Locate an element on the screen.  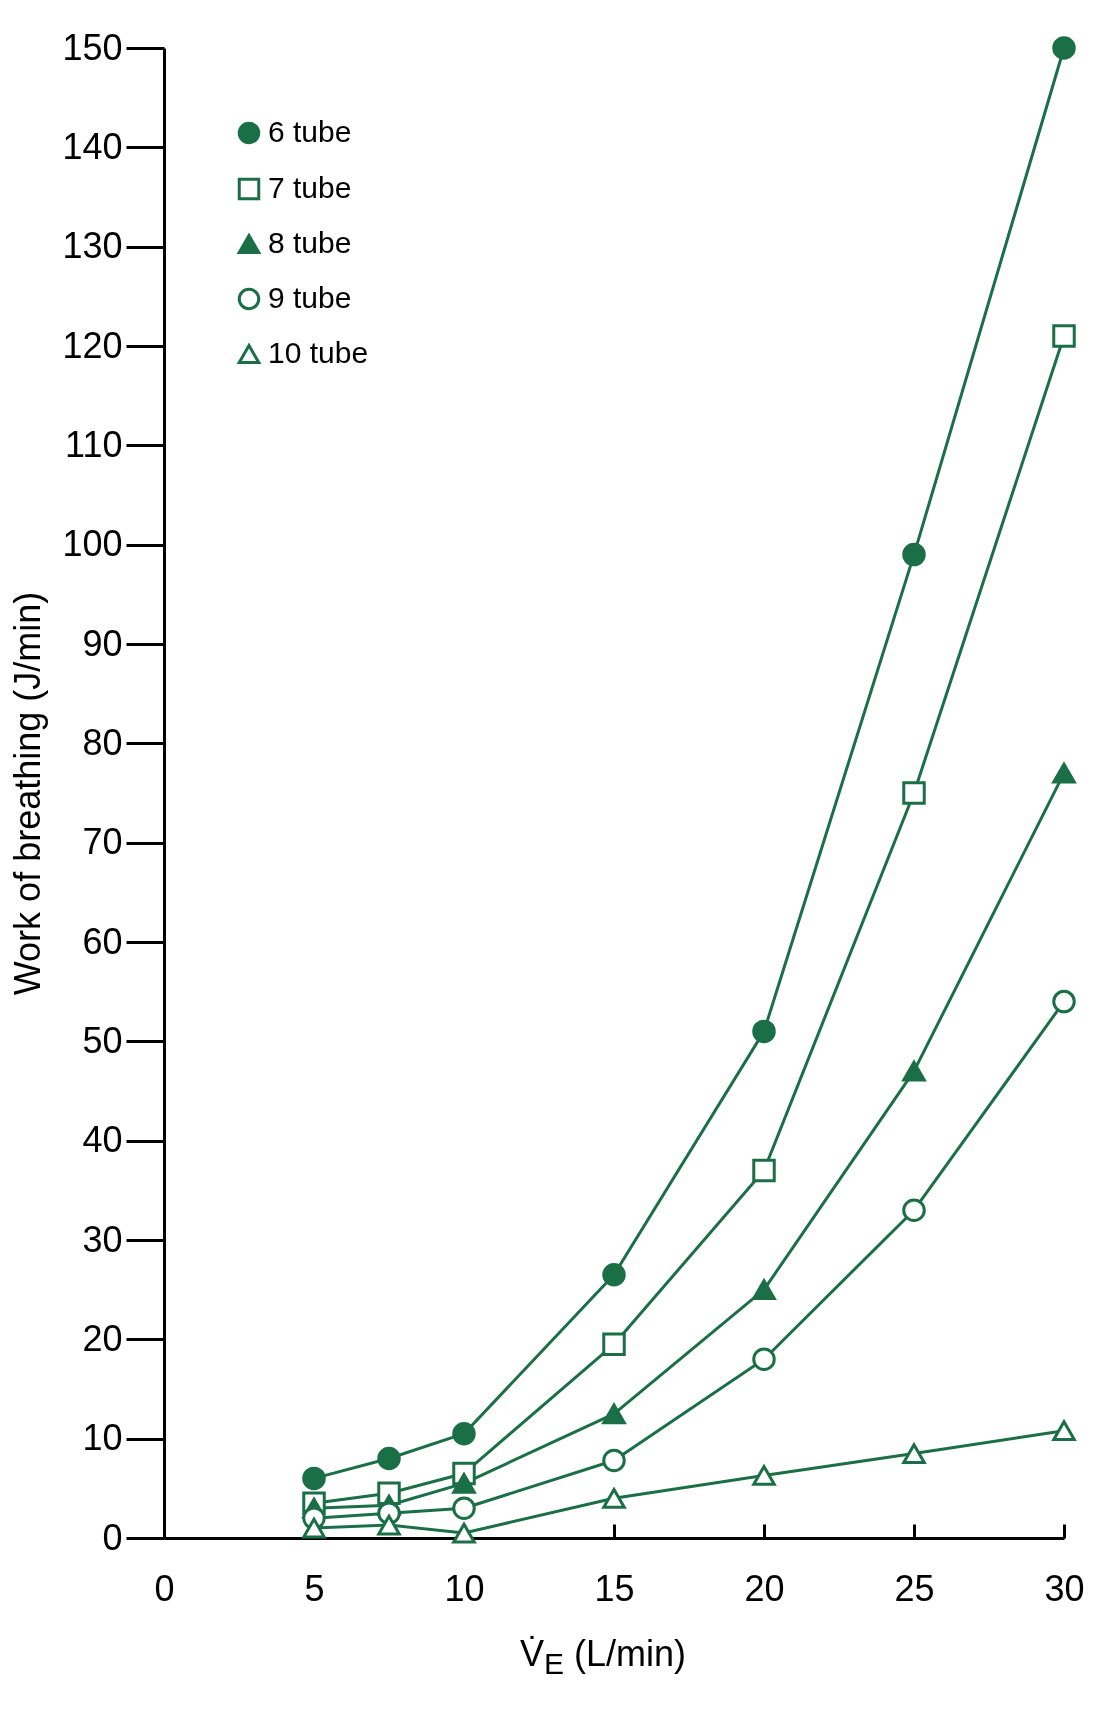
y-tick-label: 120 is located at coordinates (92, 345).